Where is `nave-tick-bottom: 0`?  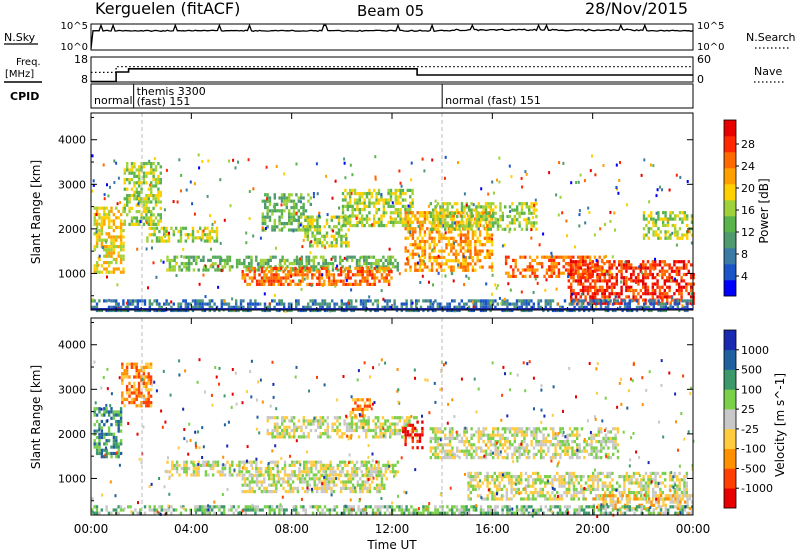
nave-tick-bottom: 0 is located at coordinates (700, 79).